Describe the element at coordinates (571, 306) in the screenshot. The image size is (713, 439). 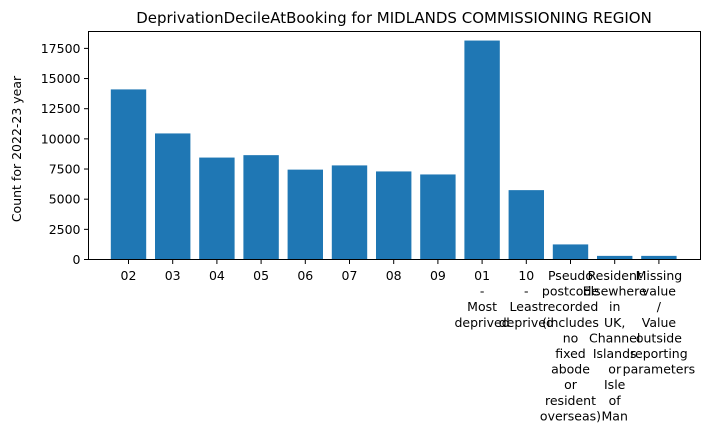
I see `x-tick-label-line: recorded` at that location.